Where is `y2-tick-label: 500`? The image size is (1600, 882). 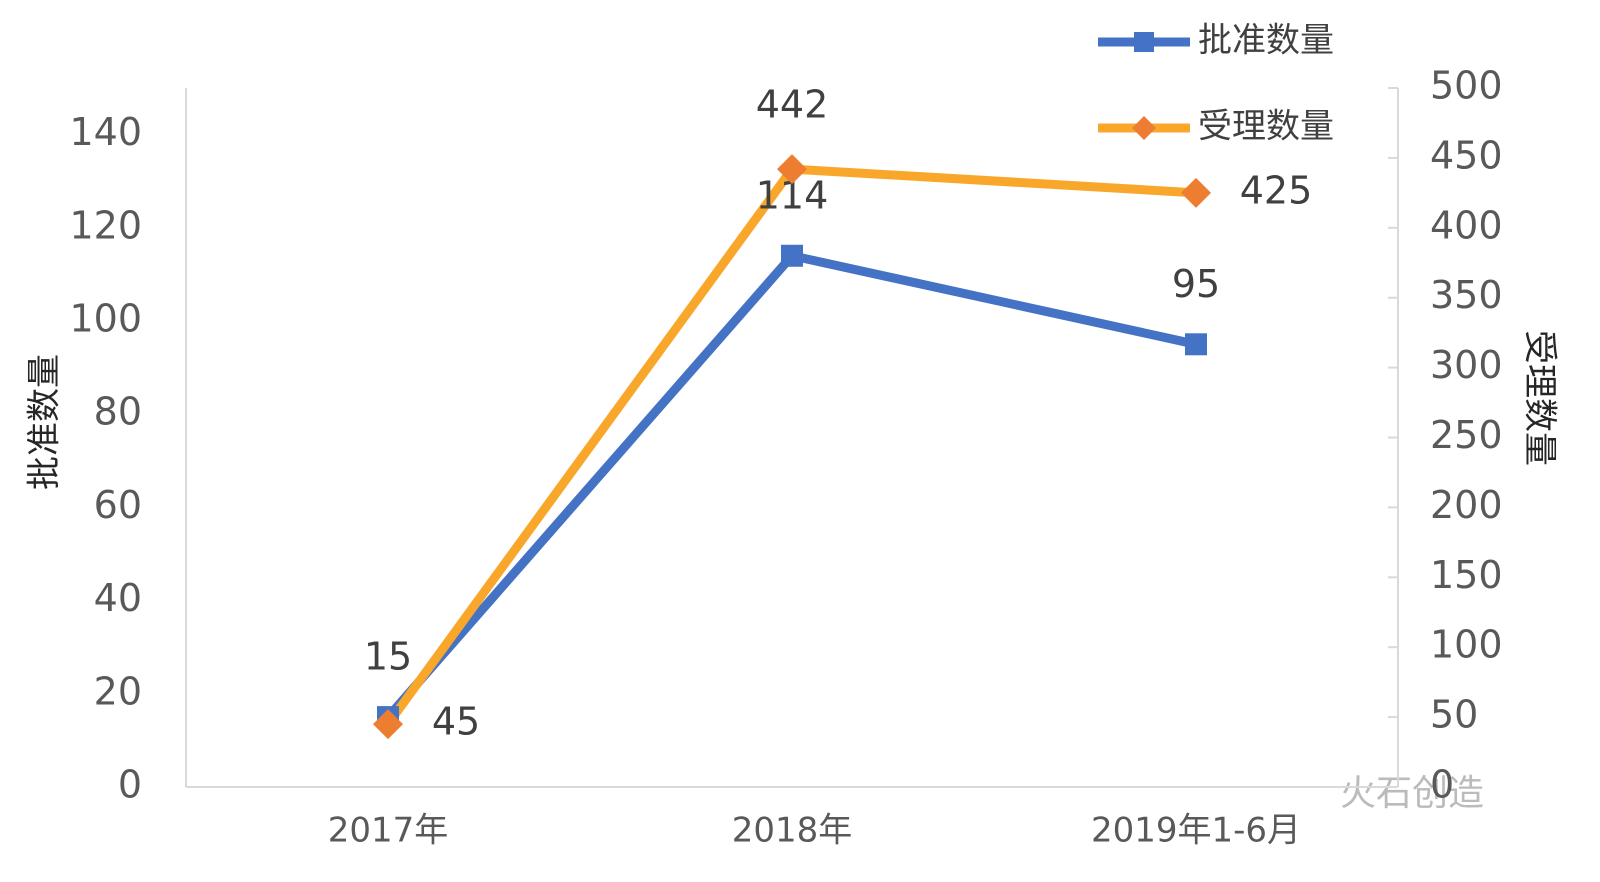
y2-tick-label: 500 is located at coordinates (1466, 86).